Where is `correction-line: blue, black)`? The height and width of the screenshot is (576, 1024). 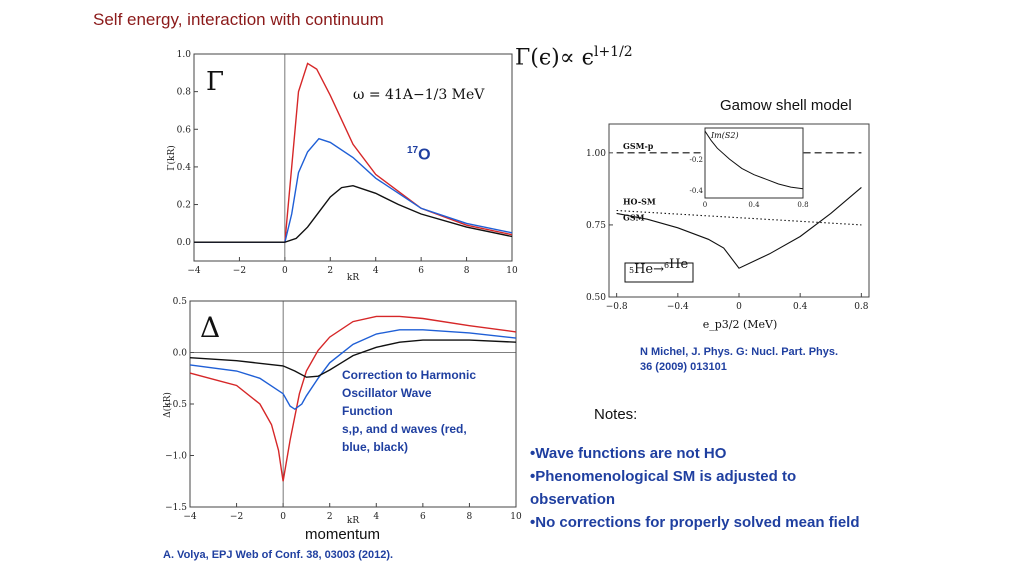
correction-line: blue, black) is located at coordinates (375, 447).